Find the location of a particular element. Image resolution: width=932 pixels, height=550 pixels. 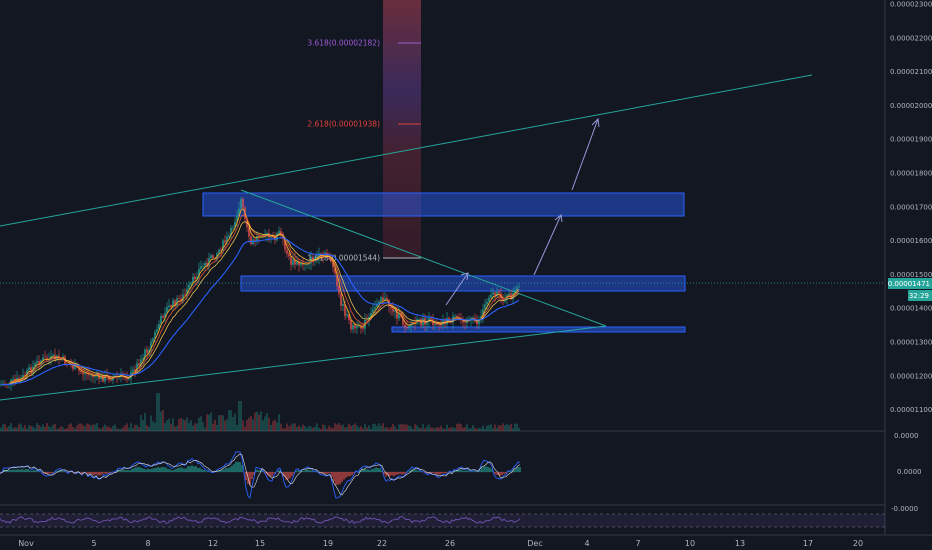

date-tick: 8 is located at coordinates (147, 543).